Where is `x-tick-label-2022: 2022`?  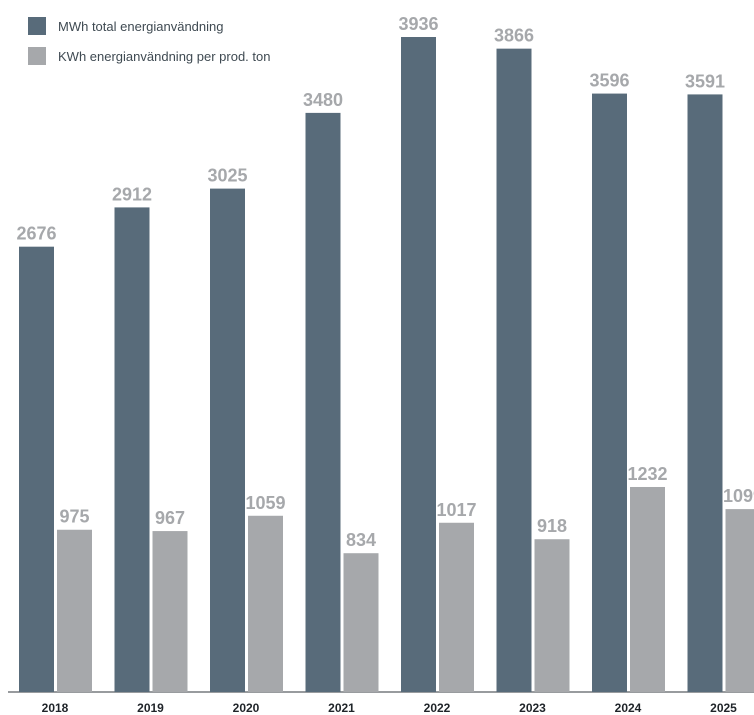
x-tick-label-2022: 2022 is located at coordinates (437, 708).